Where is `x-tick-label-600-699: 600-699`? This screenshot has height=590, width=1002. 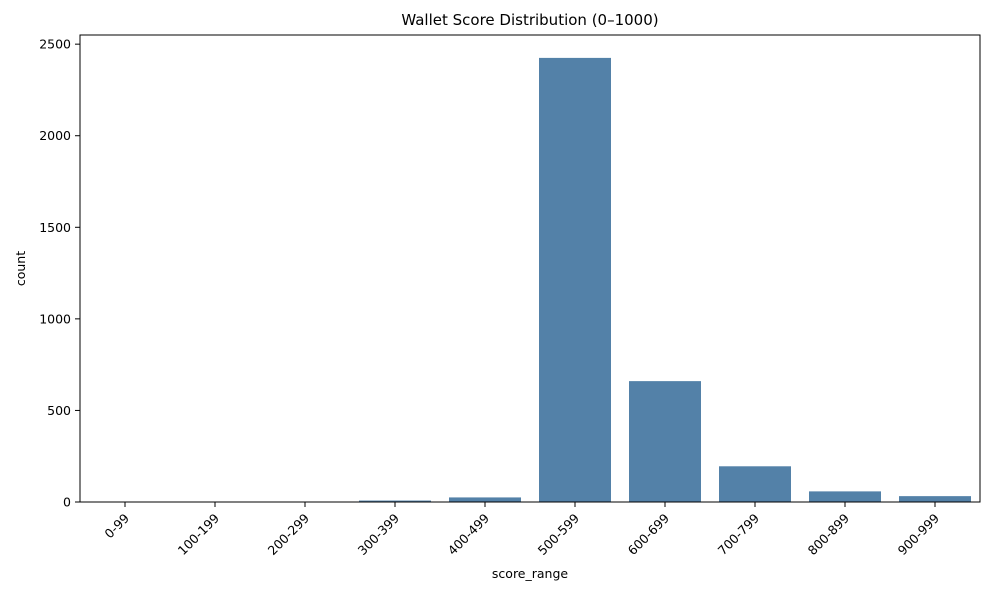
x-tick-label-600-699: 600-699 is located at coordinates (649, 534).